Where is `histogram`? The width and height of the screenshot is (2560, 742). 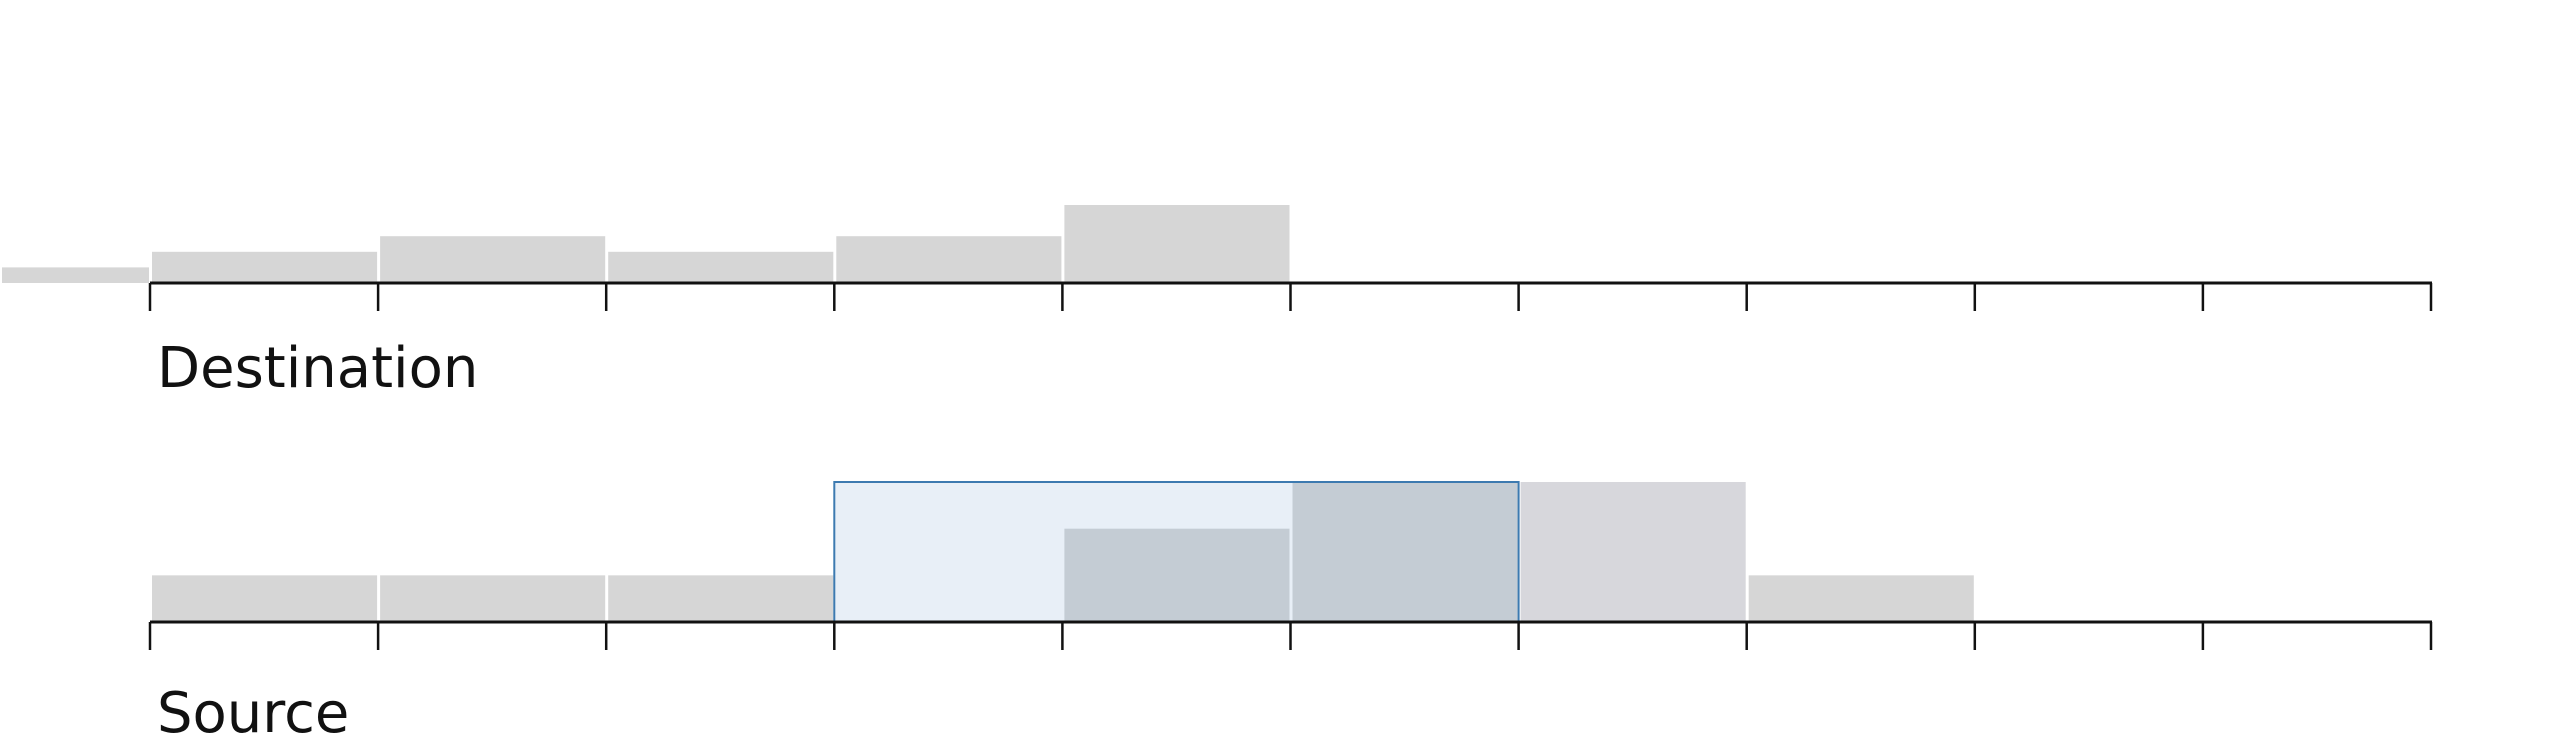 histogram is located at coordinates (1217, 258).